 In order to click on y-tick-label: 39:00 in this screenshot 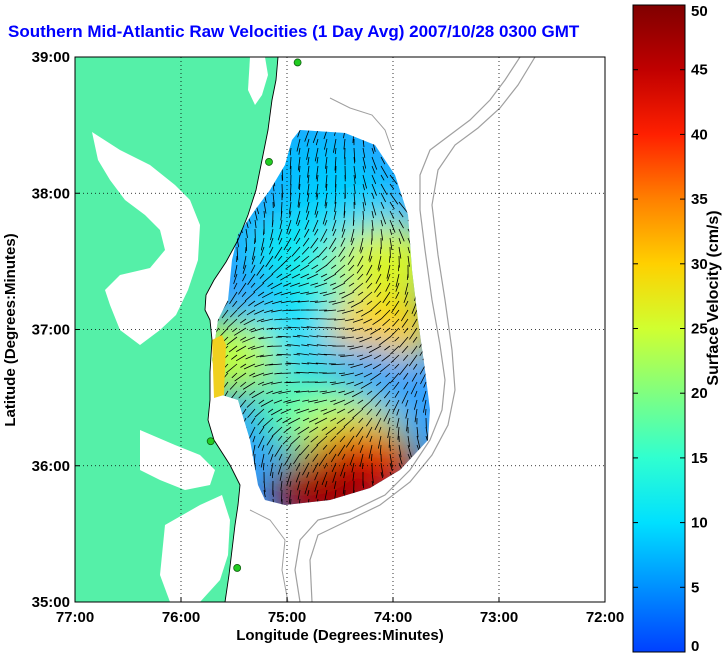, I will do `click(51, 57)`.